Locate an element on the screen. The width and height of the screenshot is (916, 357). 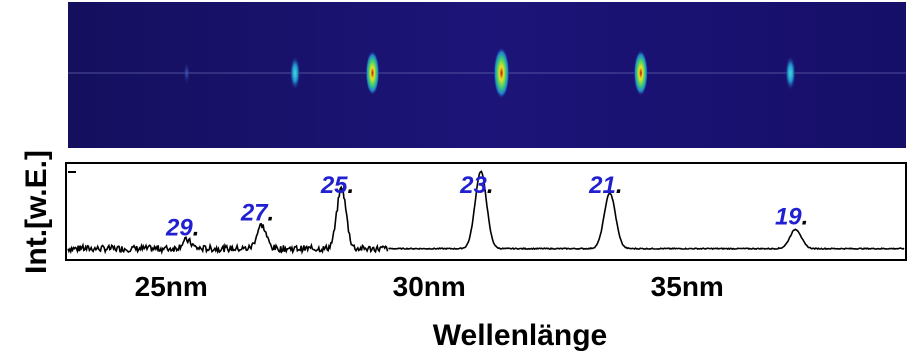
harmonic-labels: 29.27.25. 23. 21.19. is located at coordinates (486, 207).